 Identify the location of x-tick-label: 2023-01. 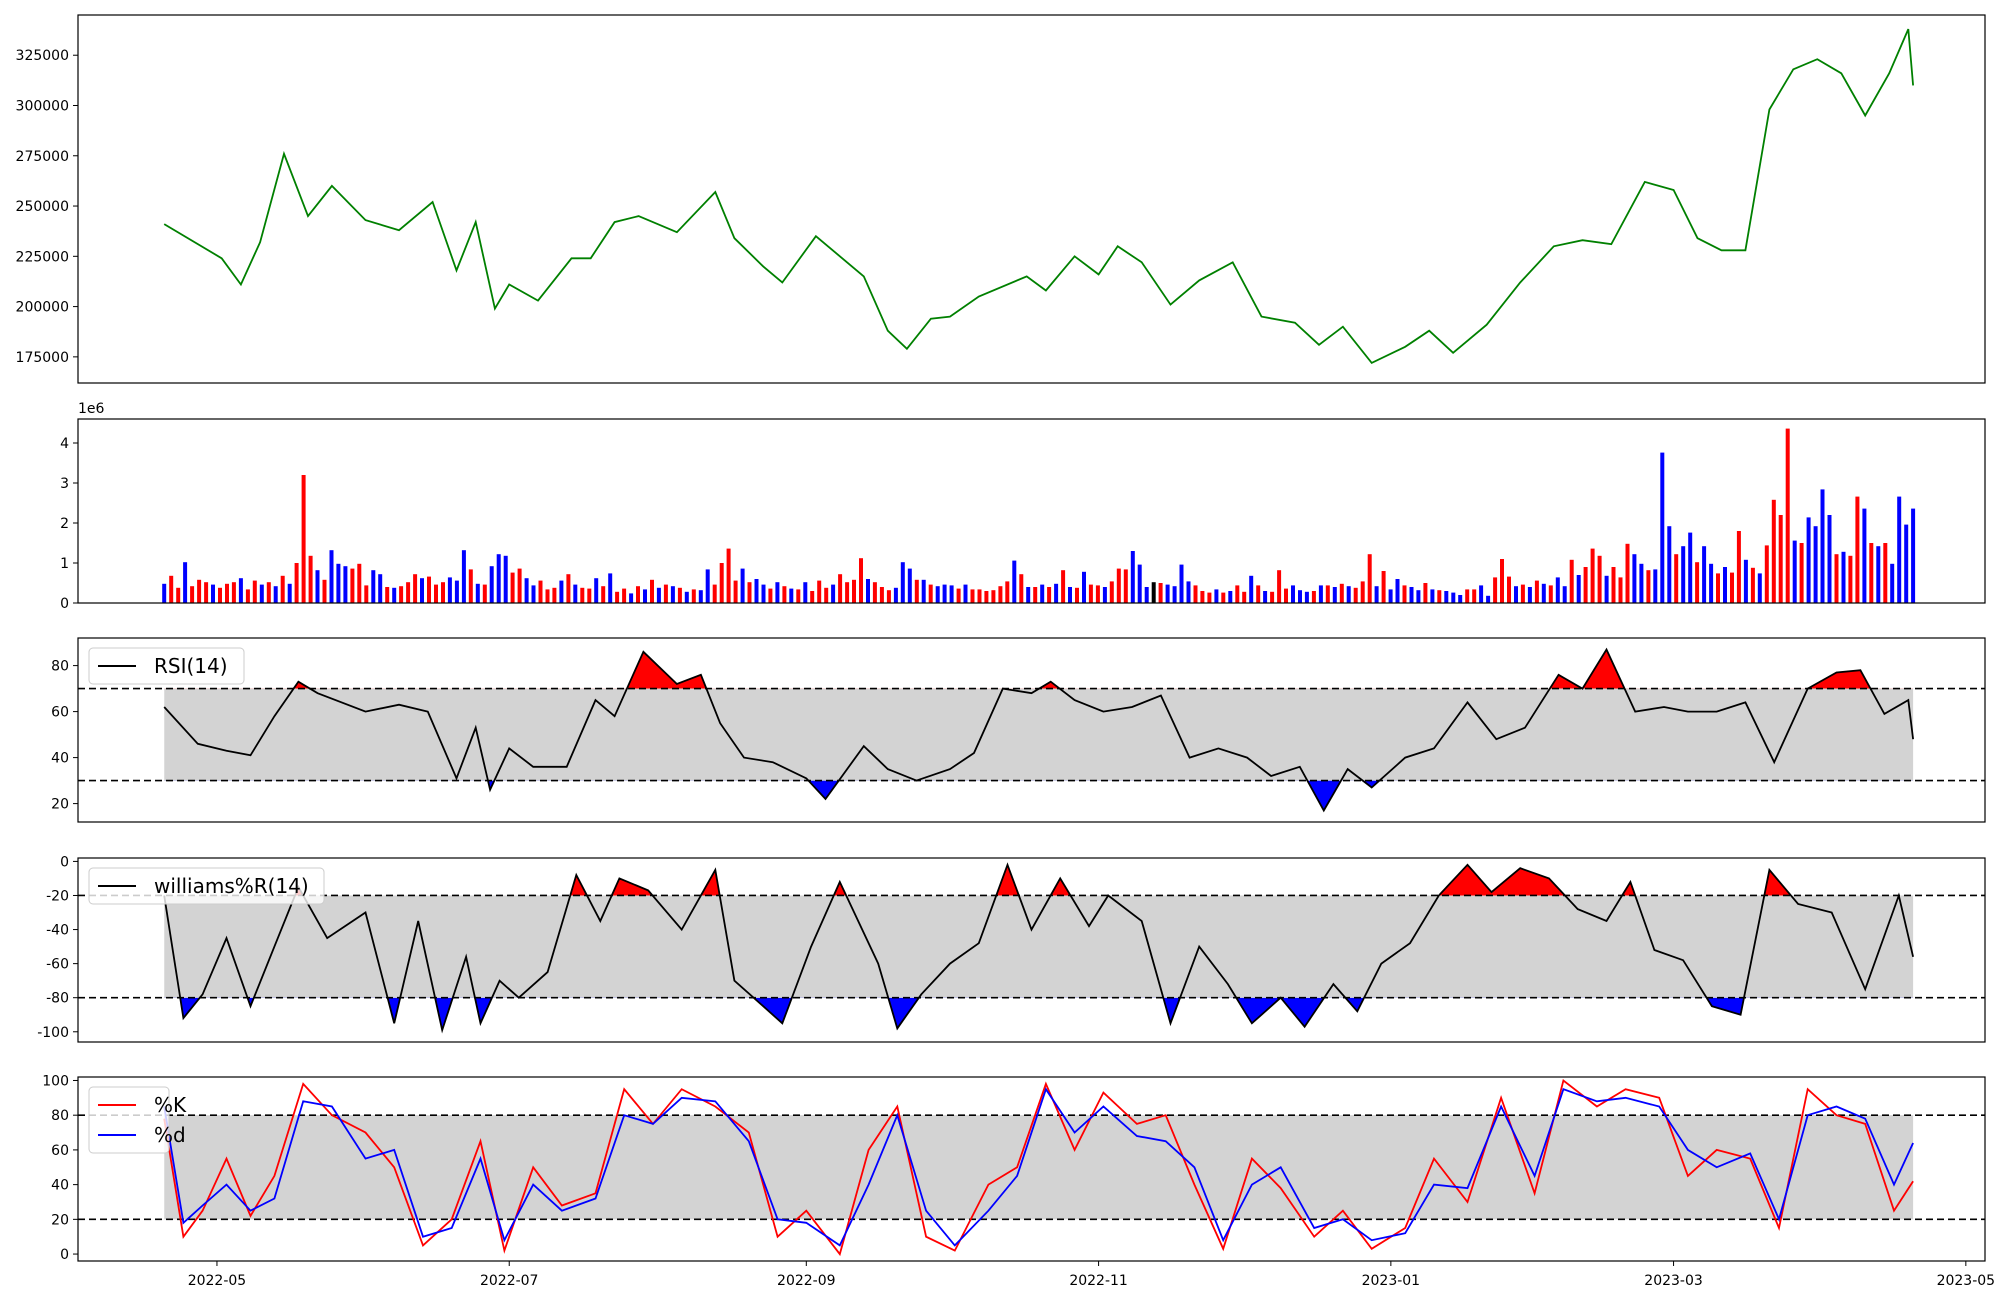
(1391, 1281).